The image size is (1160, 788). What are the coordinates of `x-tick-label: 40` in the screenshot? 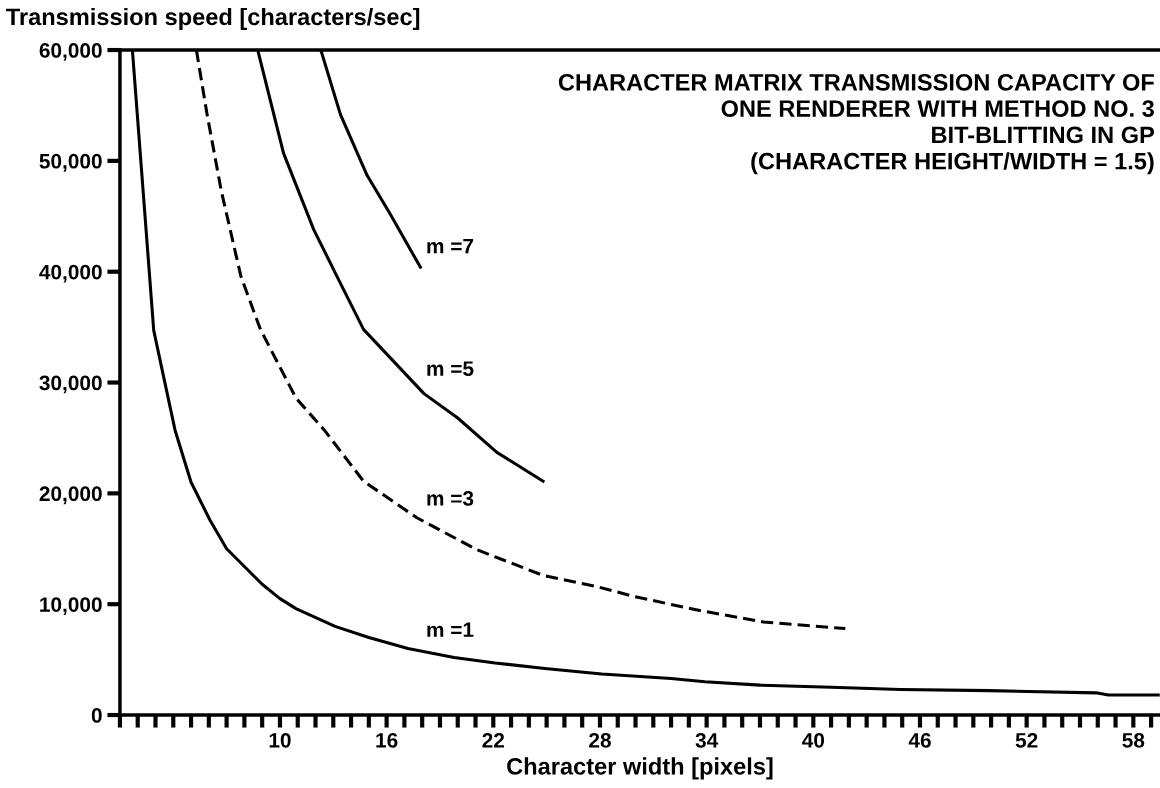 It's located at (813, 740).